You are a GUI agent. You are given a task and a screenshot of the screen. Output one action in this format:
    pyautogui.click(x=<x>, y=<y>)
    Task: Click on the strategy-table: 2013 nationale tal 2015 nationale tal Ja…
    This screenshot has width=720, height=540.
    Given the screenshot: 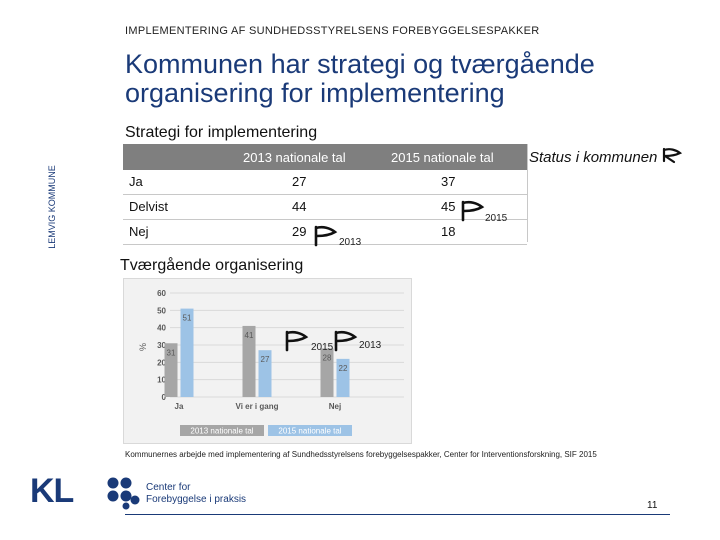 What is the action you would take?
    pyautogui.click(x=325, y=194)
    